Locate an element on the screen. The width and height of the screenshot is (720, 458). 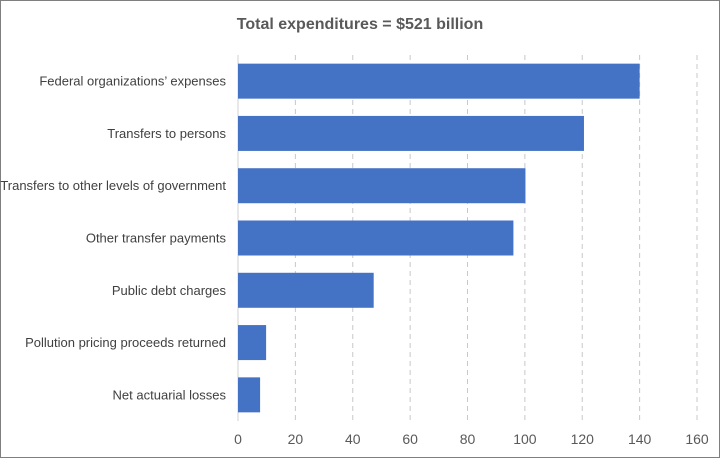
x-tick-label: 100 is located at coordinates (525, 439).